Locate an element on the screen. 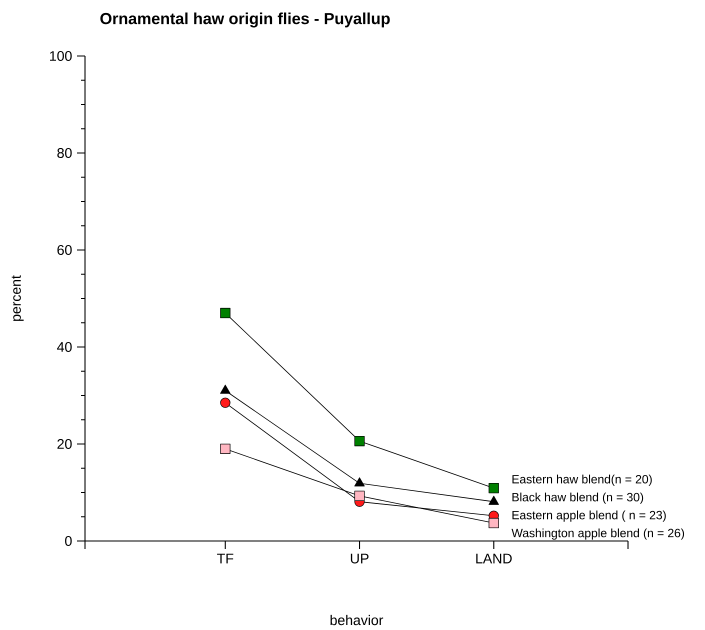  x-tick-label: TF is located at coordinates (225, 559).